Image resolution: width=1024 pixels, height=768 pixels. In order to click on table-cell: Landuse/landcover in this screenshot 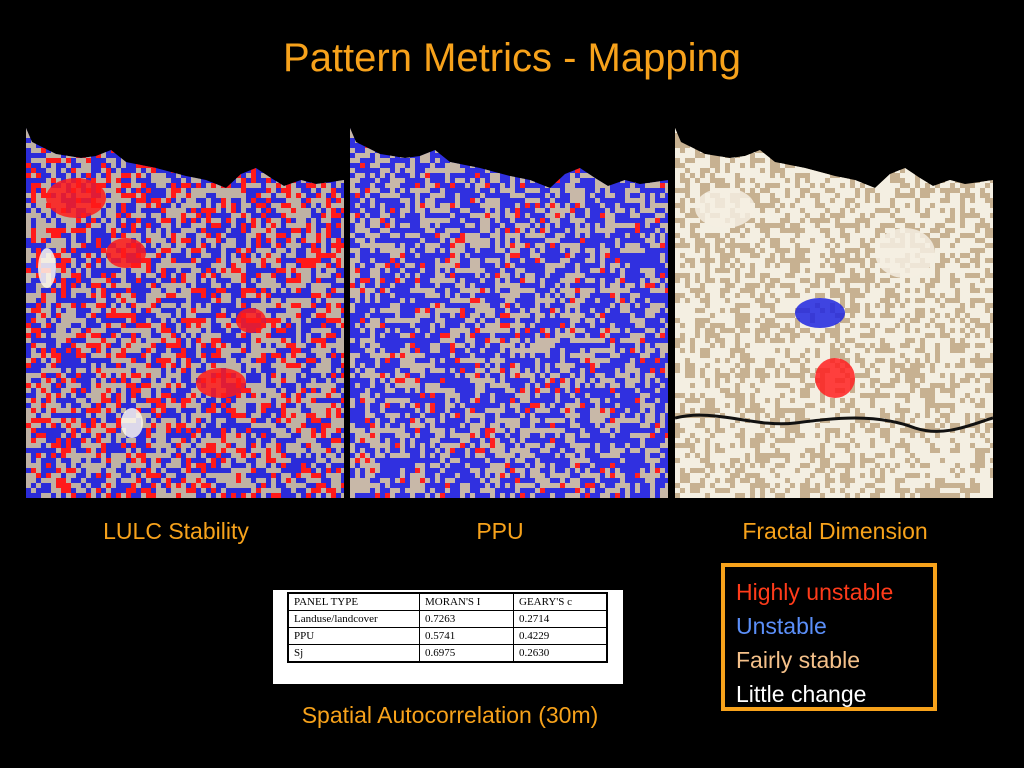, I will do `click(353, 619)`.